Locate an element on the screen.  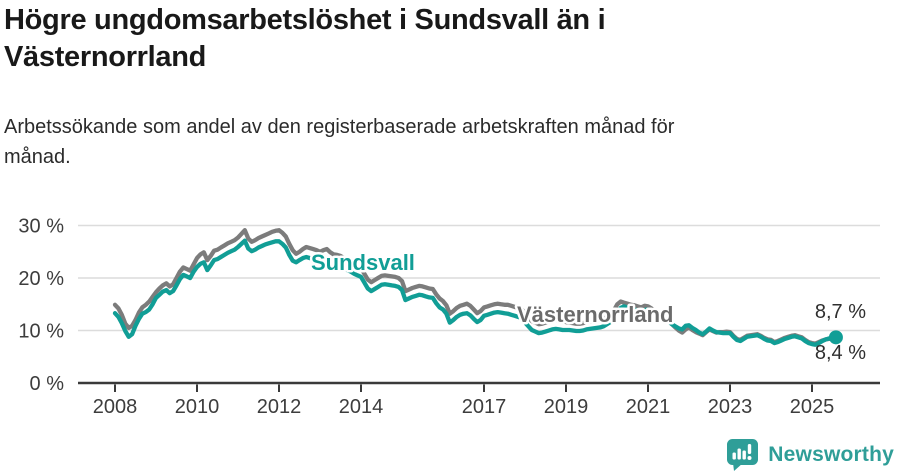
x-tick-label: 2014 is located at coordinates (361, 407).